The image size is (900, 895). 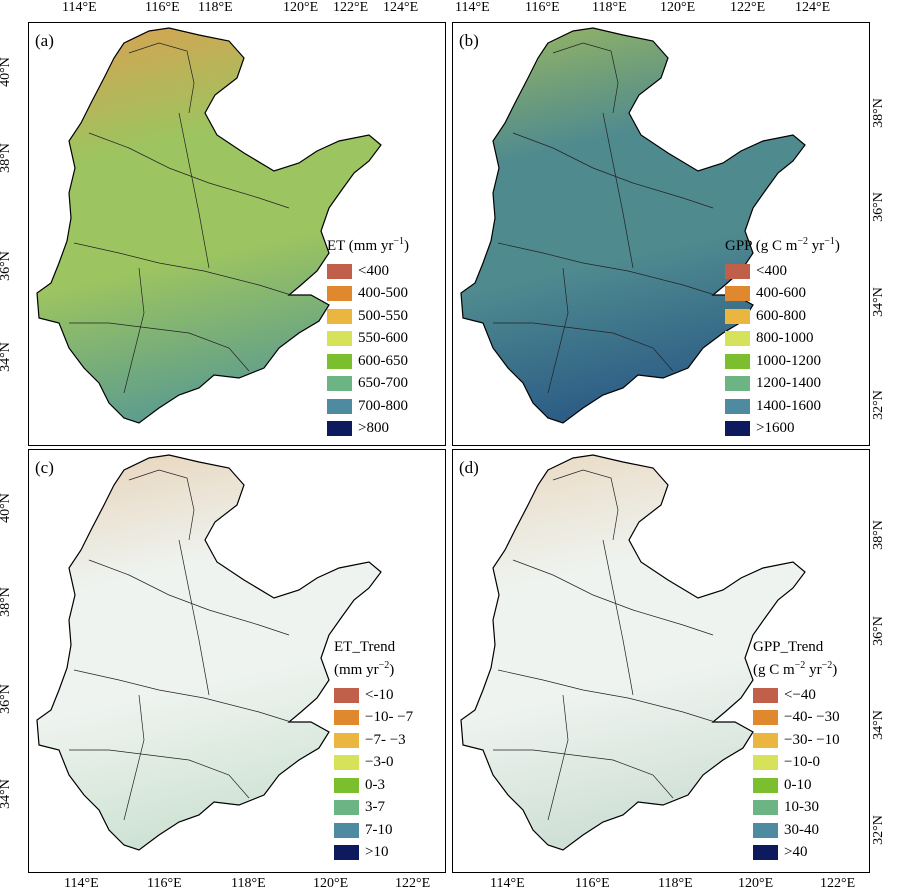 I want to click on panel-label: (c), so click(x=44, y=467).